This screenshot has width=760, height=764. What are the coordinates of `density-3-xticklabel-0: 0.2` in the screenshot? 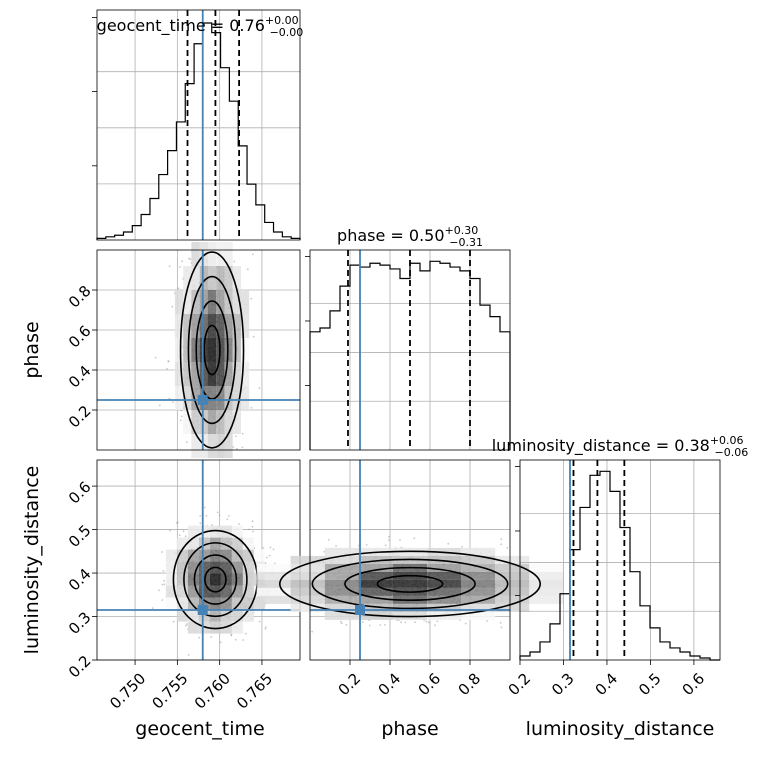 It's located at (350, 685).